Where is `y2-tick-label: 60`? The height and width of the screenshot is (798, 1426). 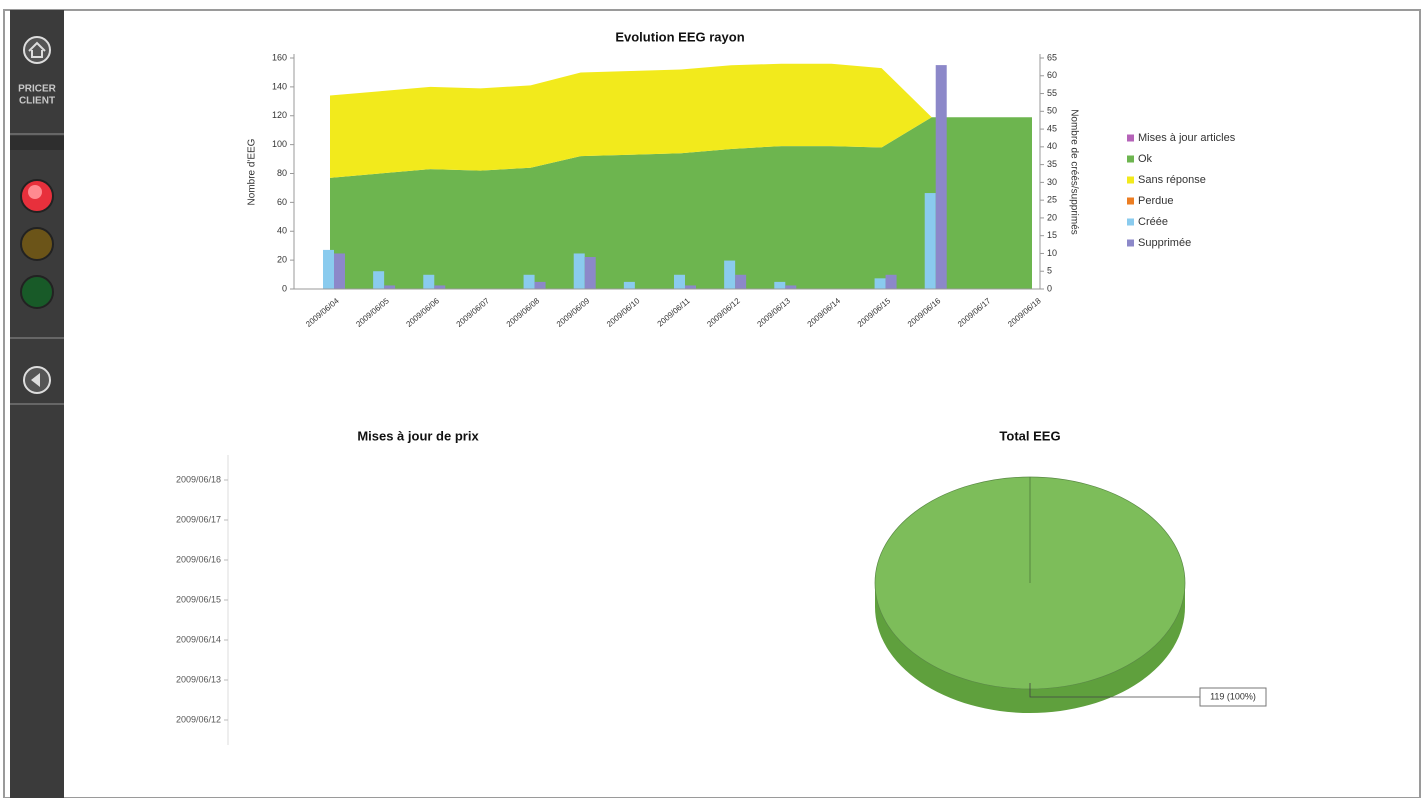 y2-tick-label: 60 is located at coordinates (1052, 75).